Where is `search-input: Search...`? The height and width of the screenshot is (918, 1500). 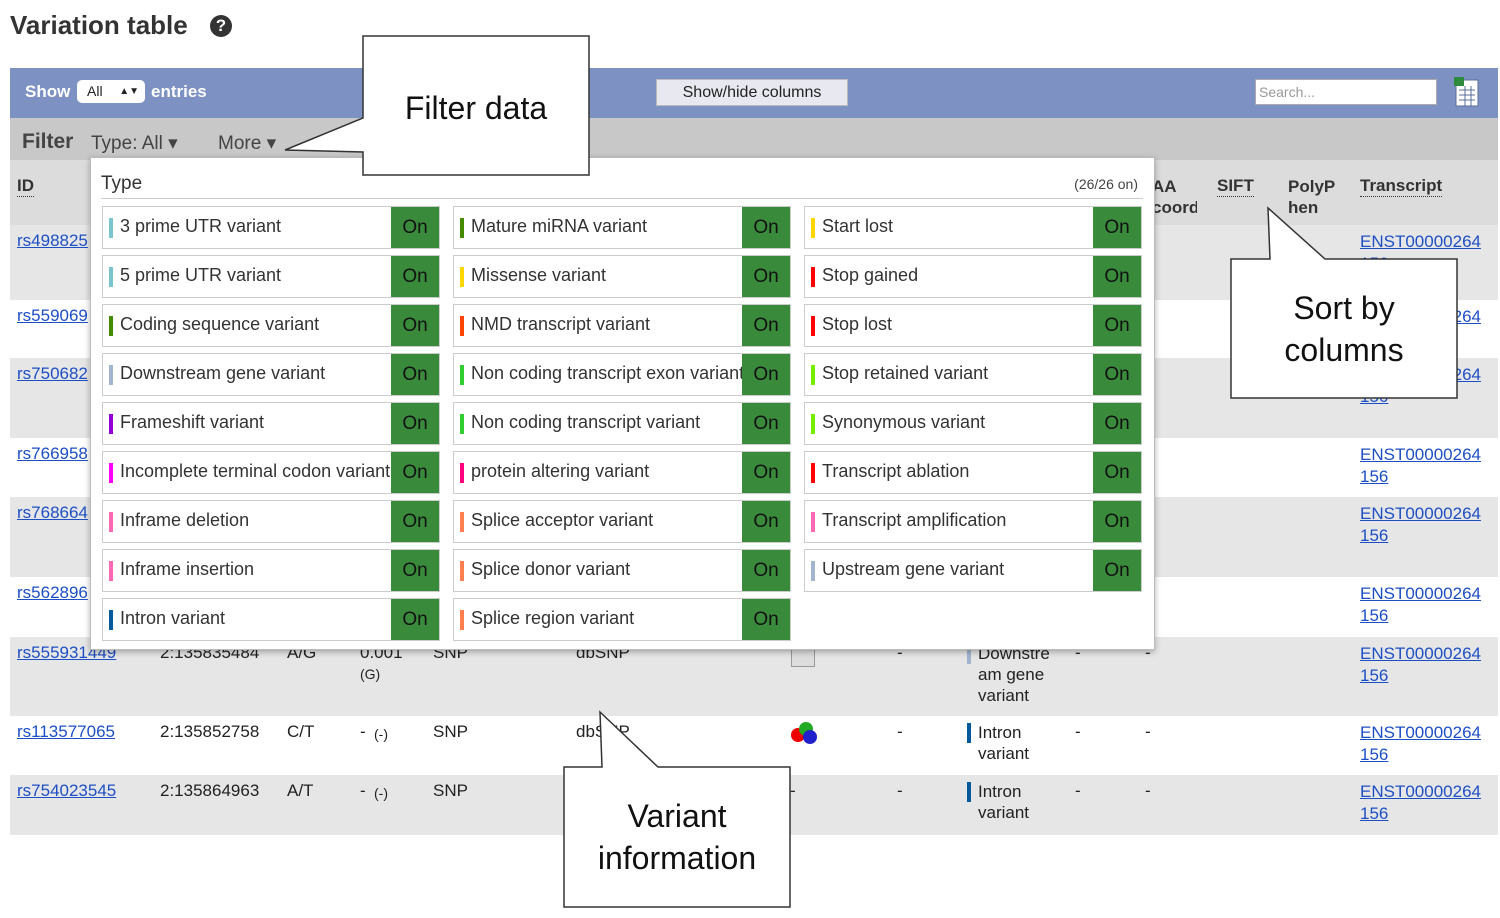 search-input: Search... is located at coordinates (1346, 92).